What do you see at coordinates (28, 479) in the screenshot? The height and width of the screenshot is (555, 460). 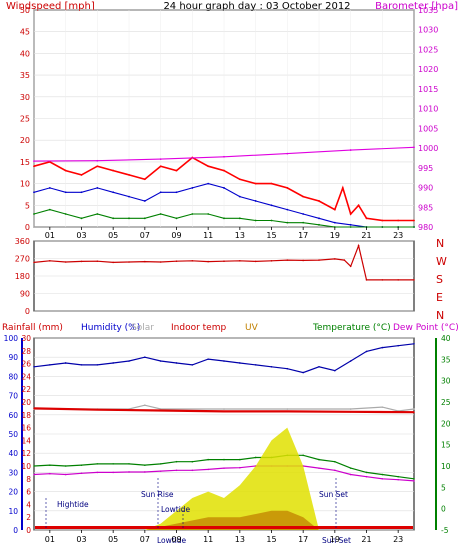 I see `rain-tick-label: 8` at bounding box center [28, 479].